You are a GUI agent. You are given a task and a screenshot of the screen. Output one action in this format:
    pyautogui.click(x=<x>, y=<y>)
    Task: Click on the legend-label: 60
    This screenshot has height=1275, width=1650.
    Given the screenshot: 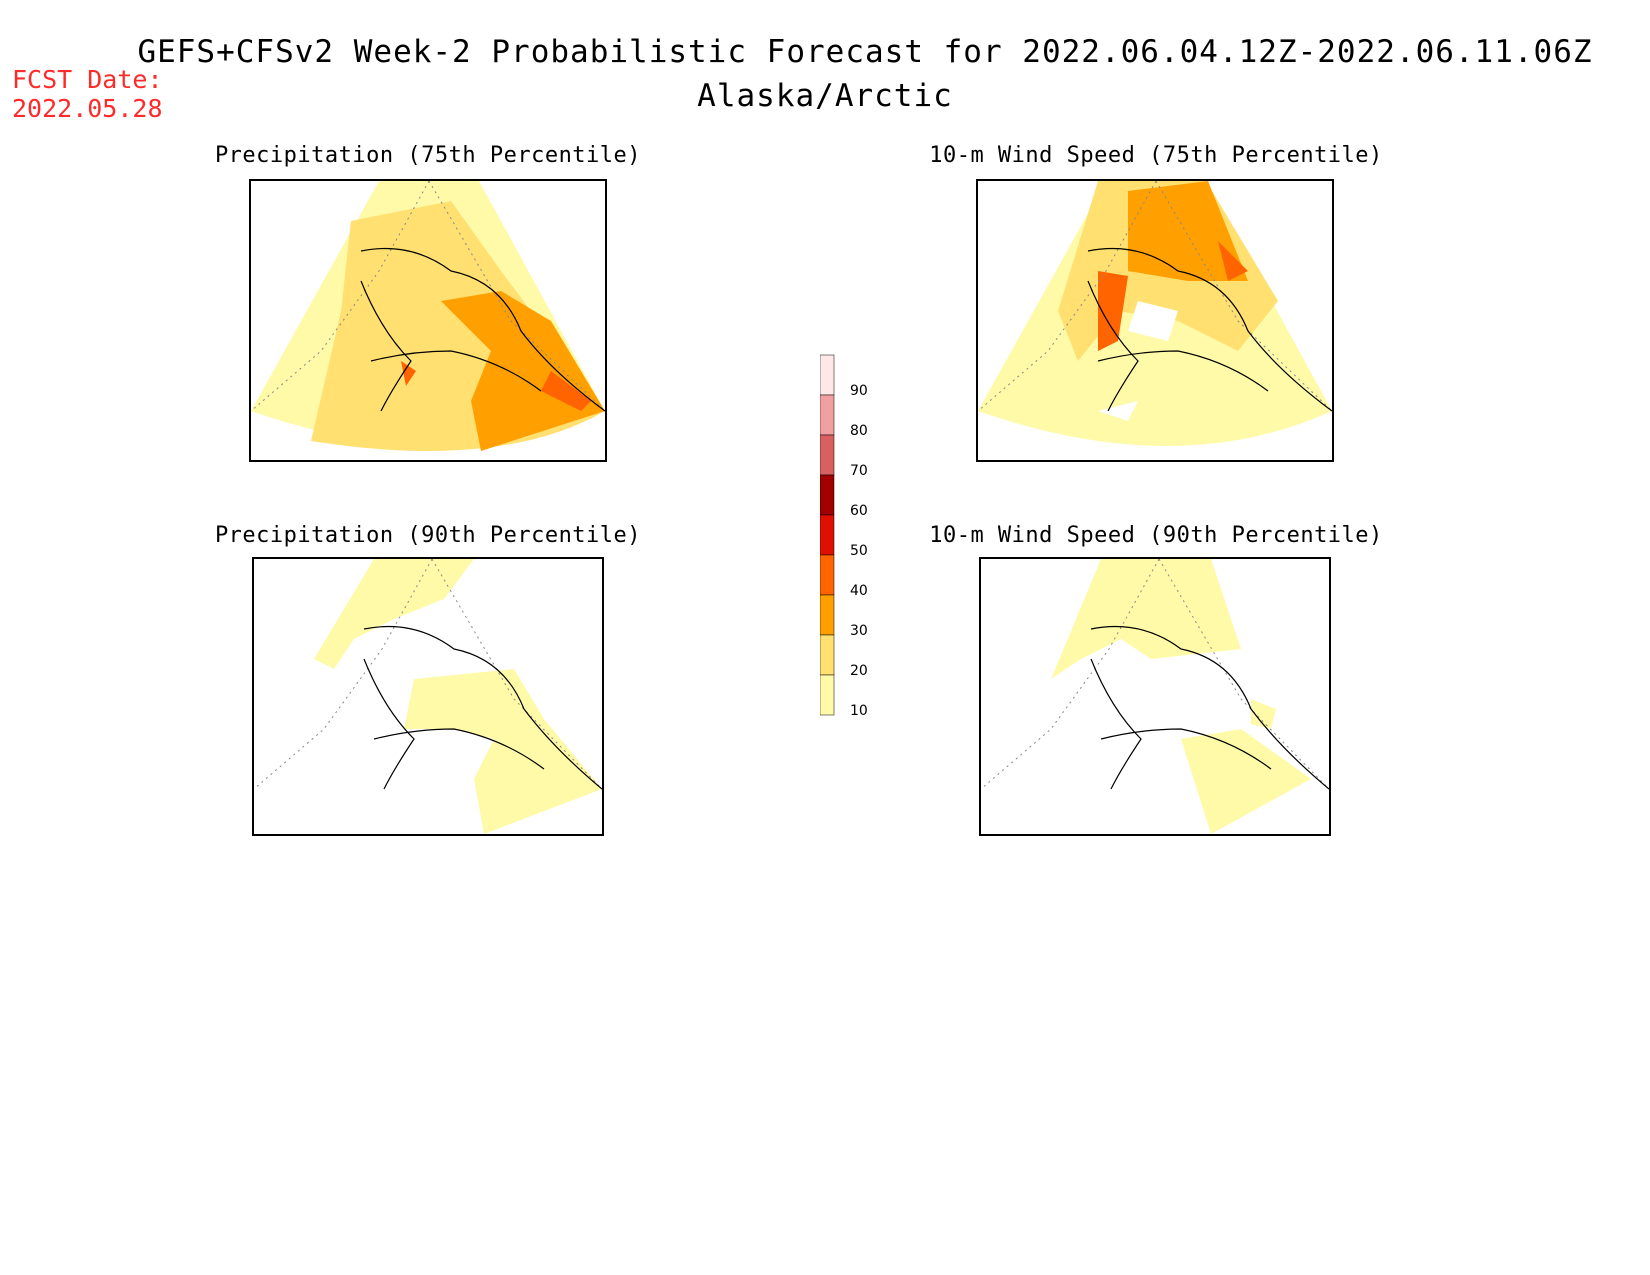 What is the action you would take?
    pyautogui.click(x=859, y=511)
    